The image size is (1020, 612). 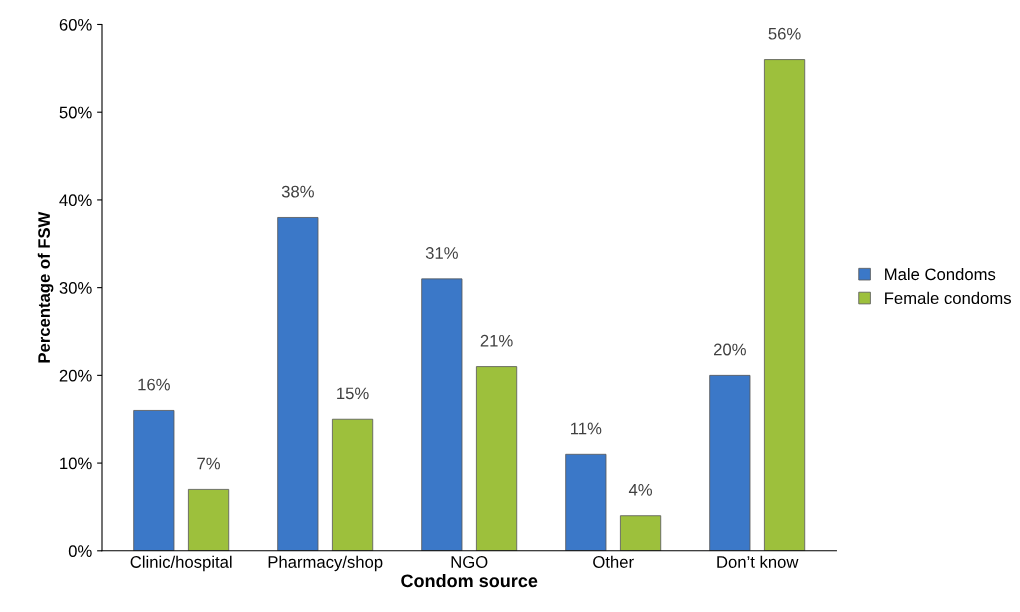 What do you see at coordinates (948, 298) in the screenshot?
I see `legend-label: Female condoms` at bounding box center [948, 298].